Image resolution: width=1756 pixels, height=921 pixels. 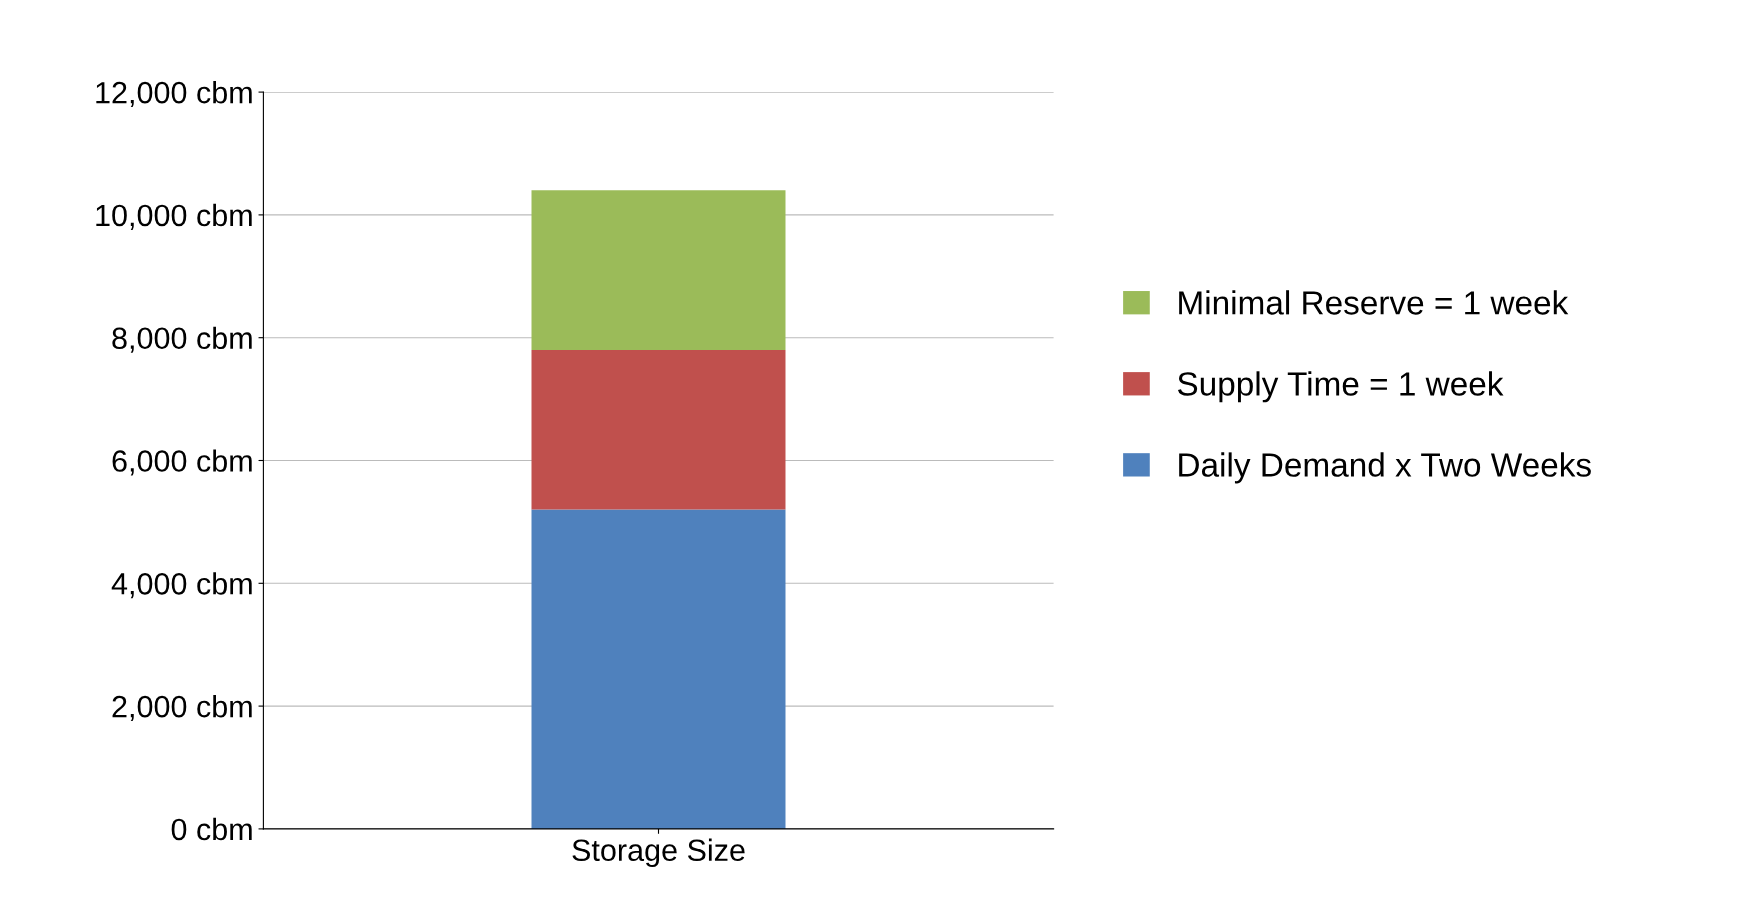 I want to click on y-tick-label: 2,000 cbm, so click(x=182, y=708).